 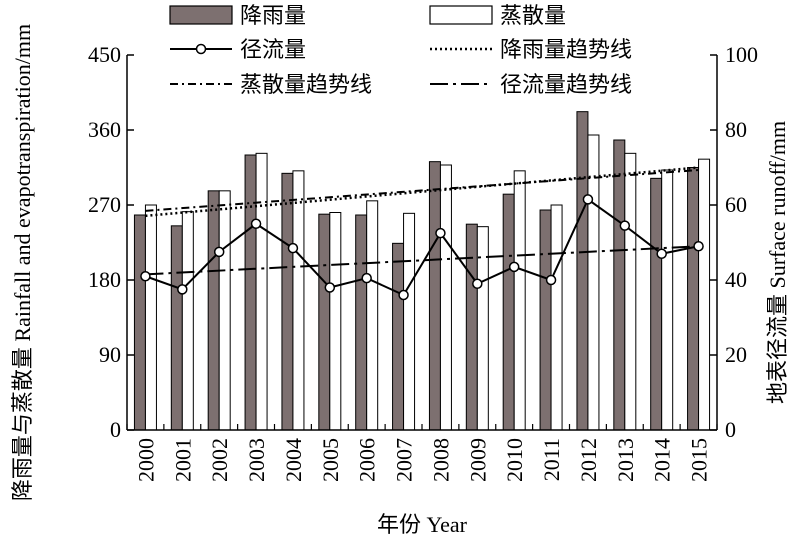 I want to click on x-tick-label: 2009, so click(x=477, y=460).